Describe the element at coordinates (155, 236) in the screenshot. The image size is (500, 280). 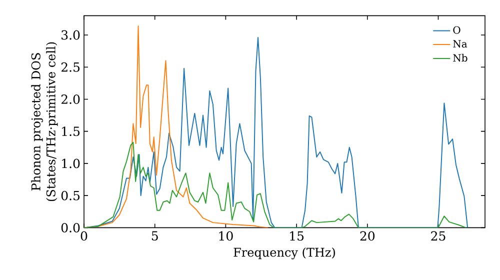
I see `x-tick-label: 5` at that location.